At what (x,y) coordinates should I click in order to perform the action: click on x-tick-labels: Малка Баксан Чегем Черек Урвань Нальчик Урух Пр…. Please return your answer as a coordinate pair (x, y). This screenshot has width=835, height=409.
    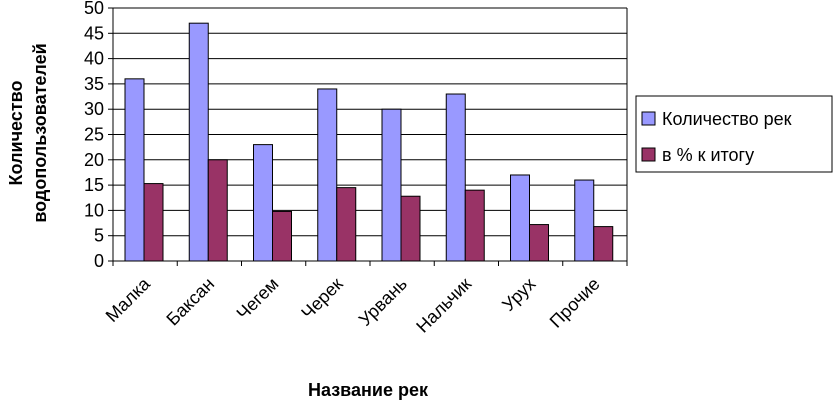
    Looking at the image, I should click on (353, 305).